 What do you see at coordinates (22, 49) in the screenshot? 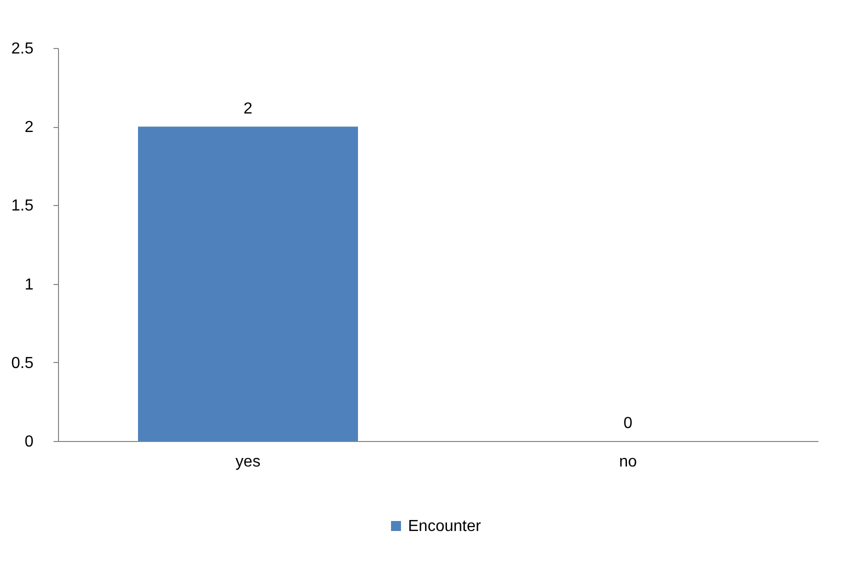
I see `y-tick-label: 2.5` at bounding box center [22, 49].